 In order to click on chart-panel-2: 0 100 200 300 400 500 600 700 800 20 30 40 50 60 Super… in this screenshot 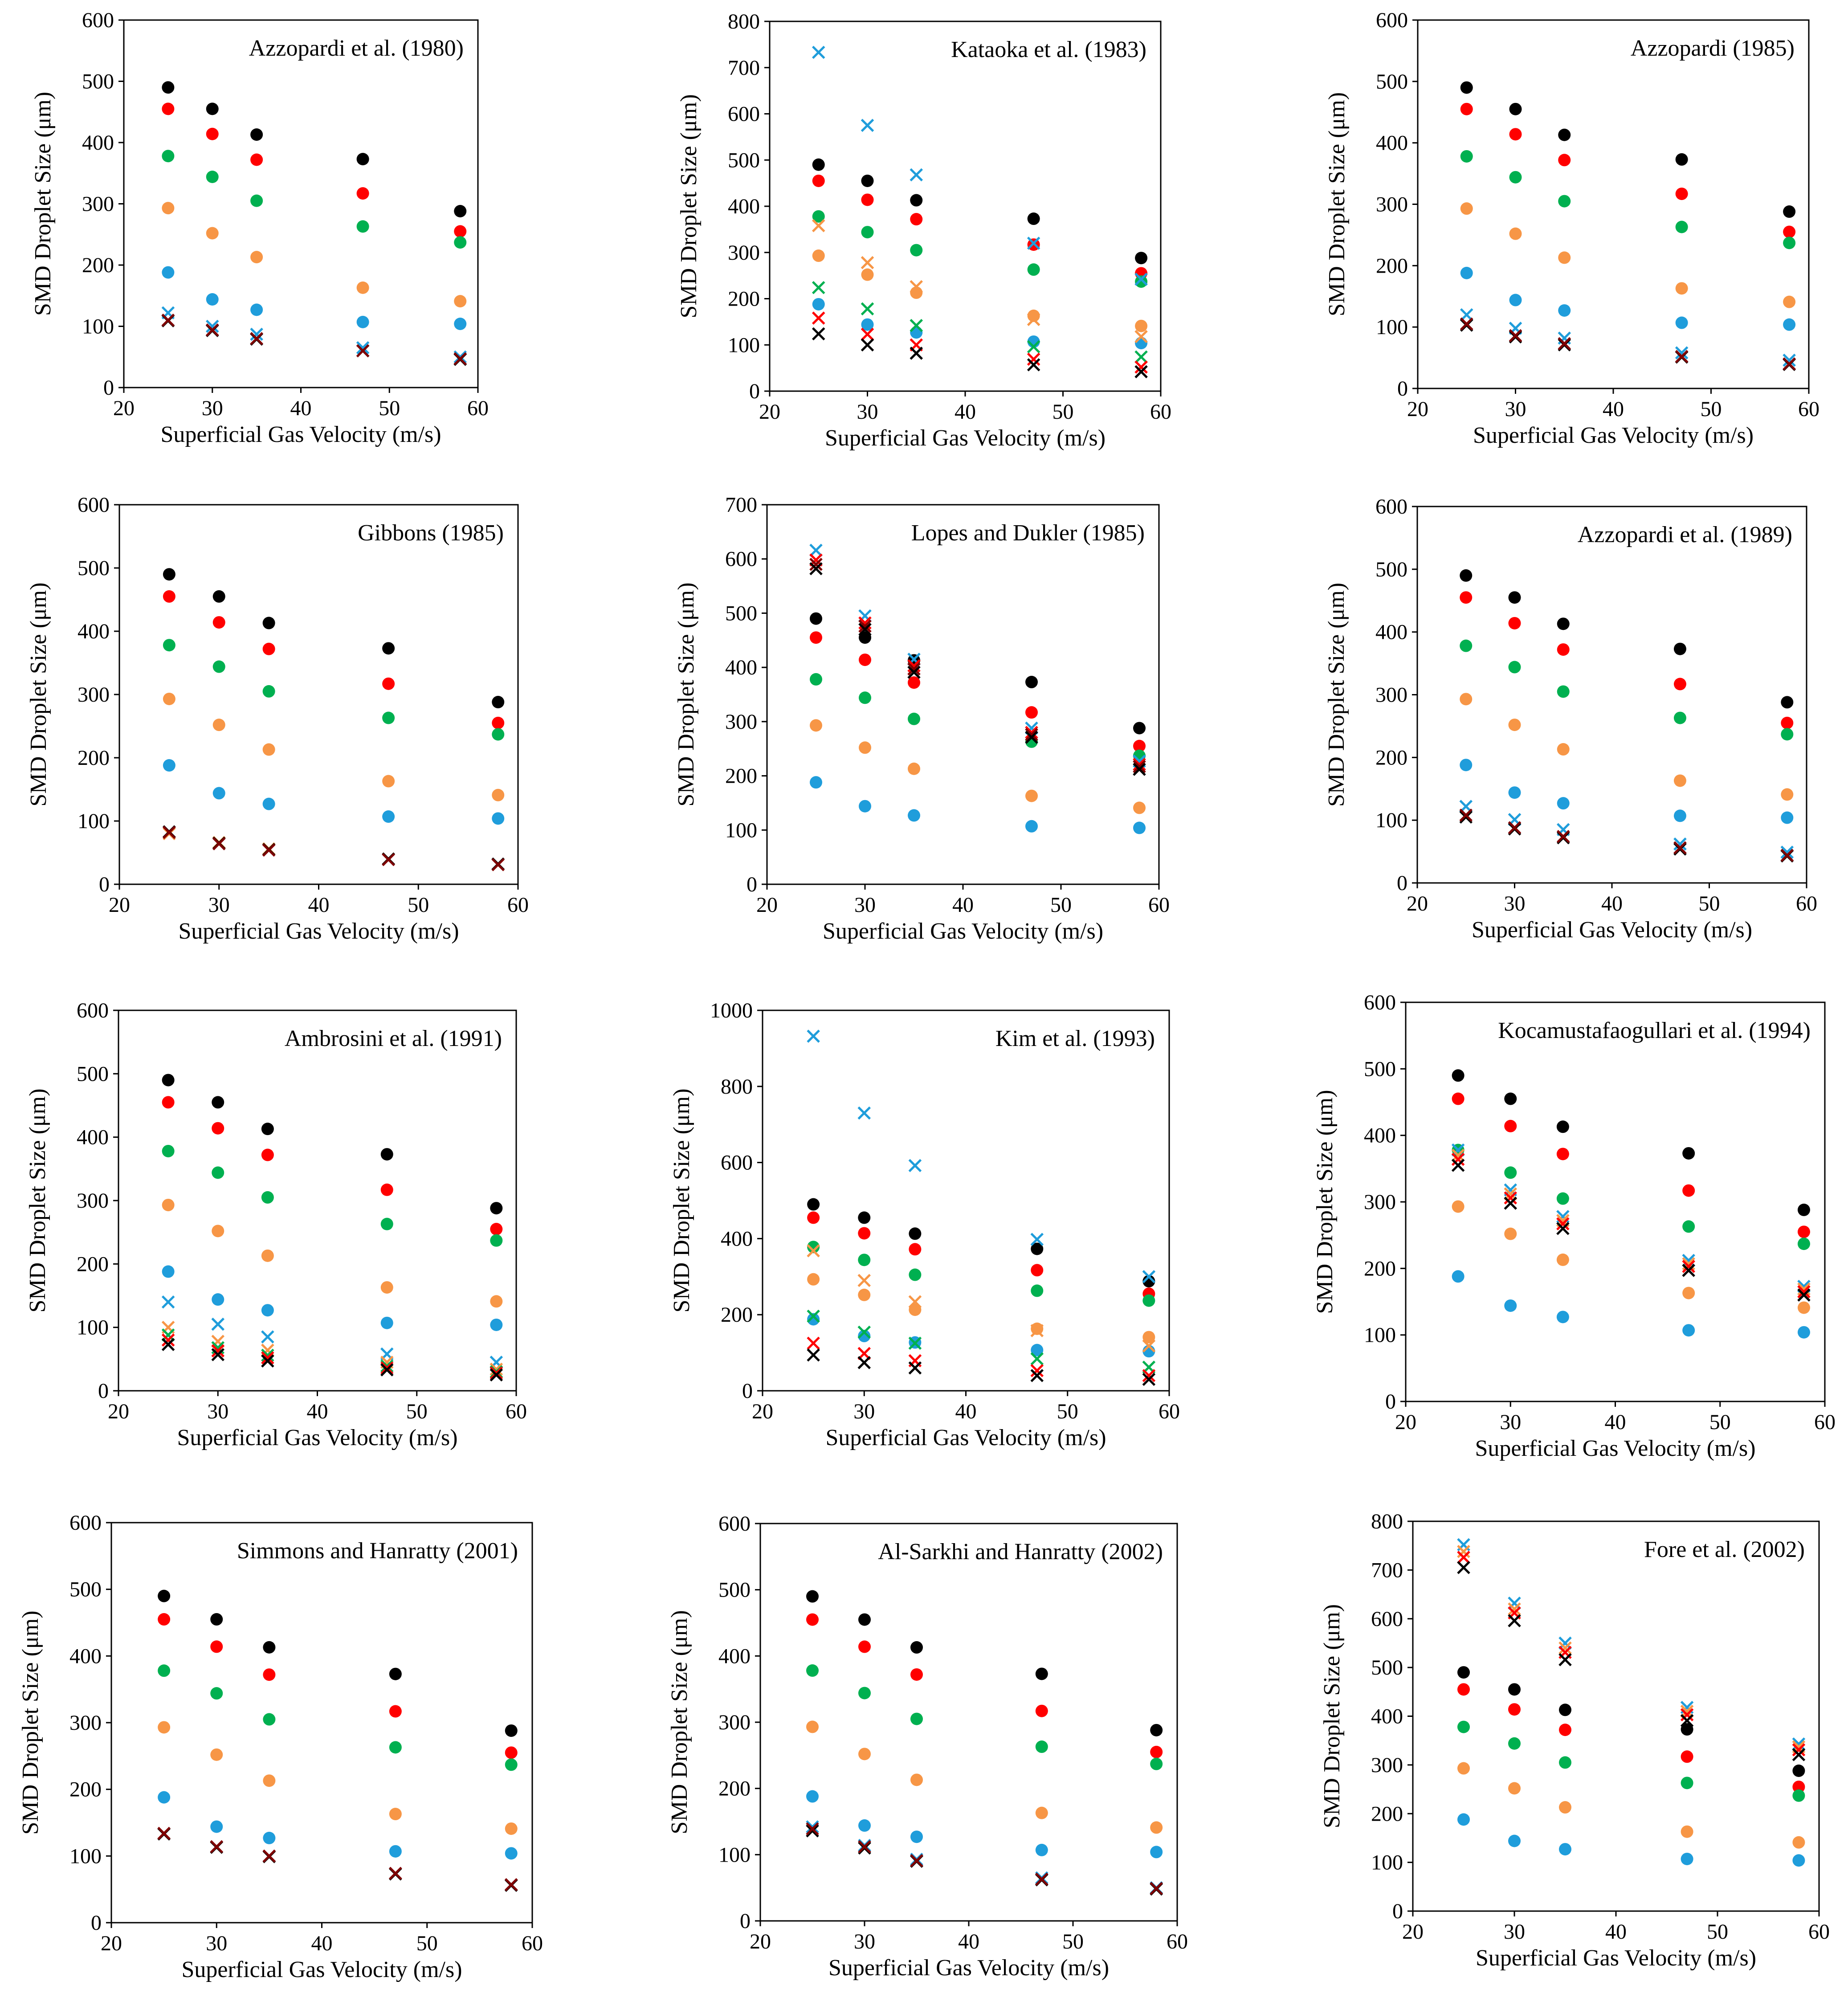, I will do `click(924, 247)`.